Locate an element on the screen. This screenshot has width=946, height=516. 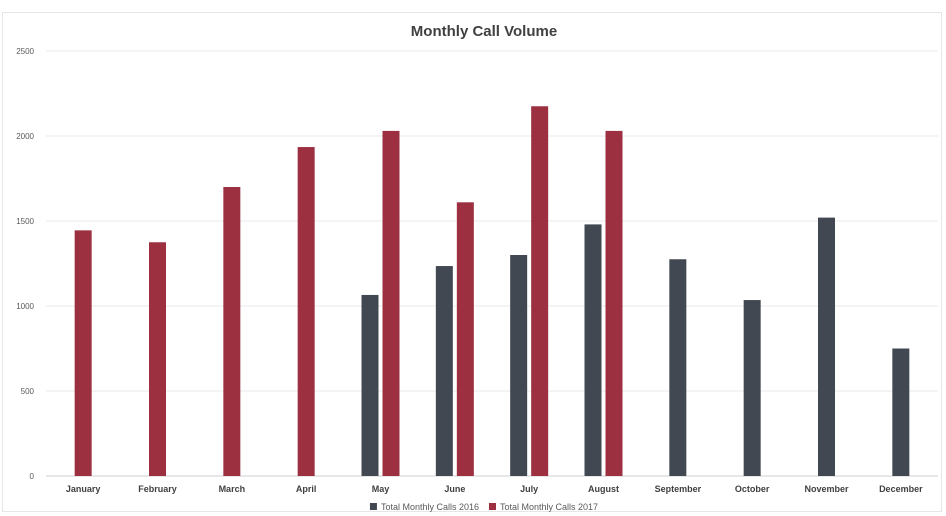
x-tick-label: July is located at coordinates (529, 489).